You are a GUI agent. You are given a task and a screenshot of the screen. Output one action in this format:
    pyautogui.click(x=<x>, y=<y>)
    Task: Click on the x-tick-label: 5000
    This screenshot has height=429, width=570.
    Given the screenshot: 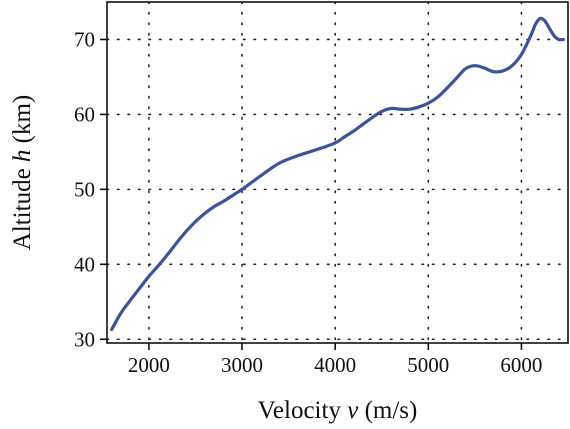 What is the action you would take?
    pyautogui.click(x=428, y=365)
    